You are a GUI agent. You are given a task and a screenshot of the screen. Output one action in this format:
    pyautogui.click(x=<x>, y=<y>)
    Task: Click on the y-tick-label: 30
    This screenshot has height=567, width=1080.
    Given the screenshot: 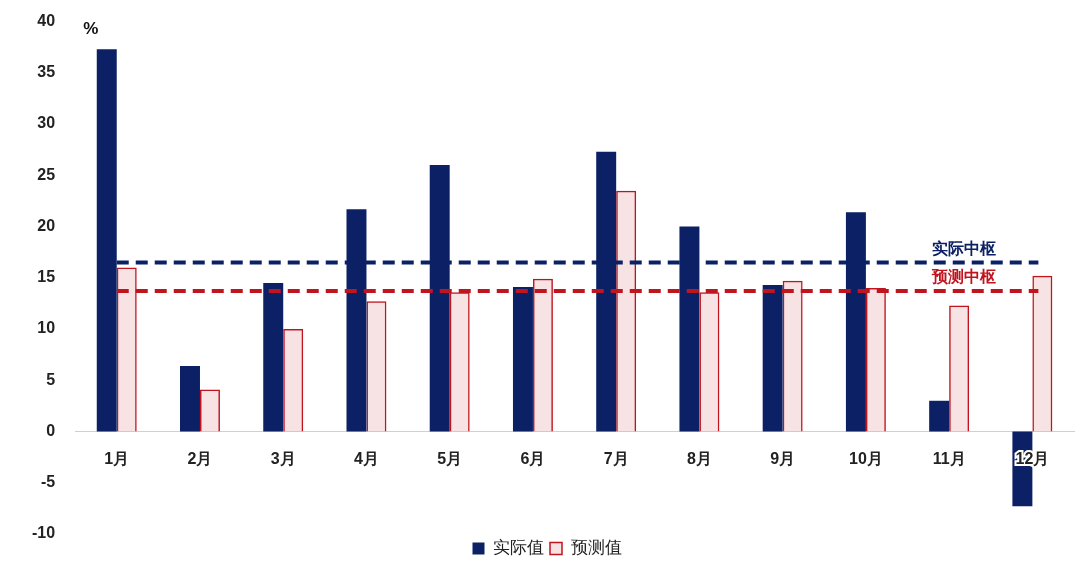 What is the action you would take?
    pyautogui.click(x=46, y=123)
    